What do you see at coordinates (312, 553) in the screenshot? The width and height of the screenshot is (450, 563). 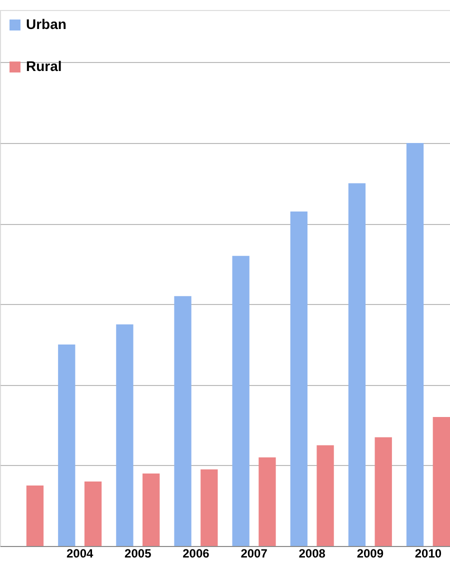 I see `x-tick-label: 2008` at bounding box center [312, 553].